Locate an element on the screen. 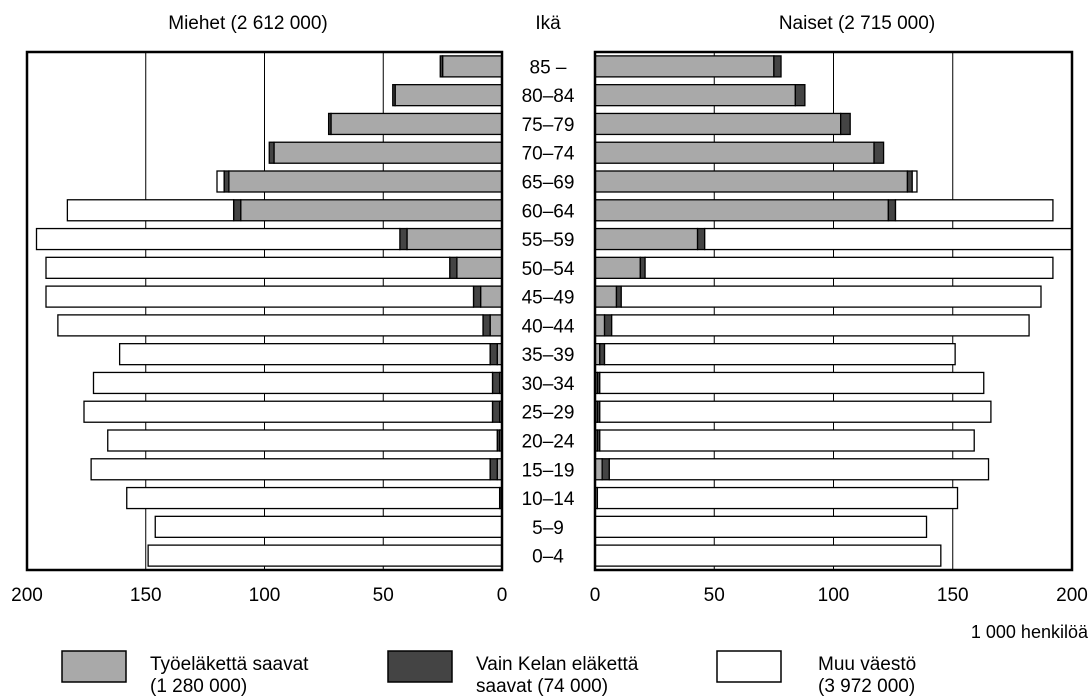 The width and height of the screenshot is (1092, 698). age-label: 40–44 is located at coordinates (548, 326).